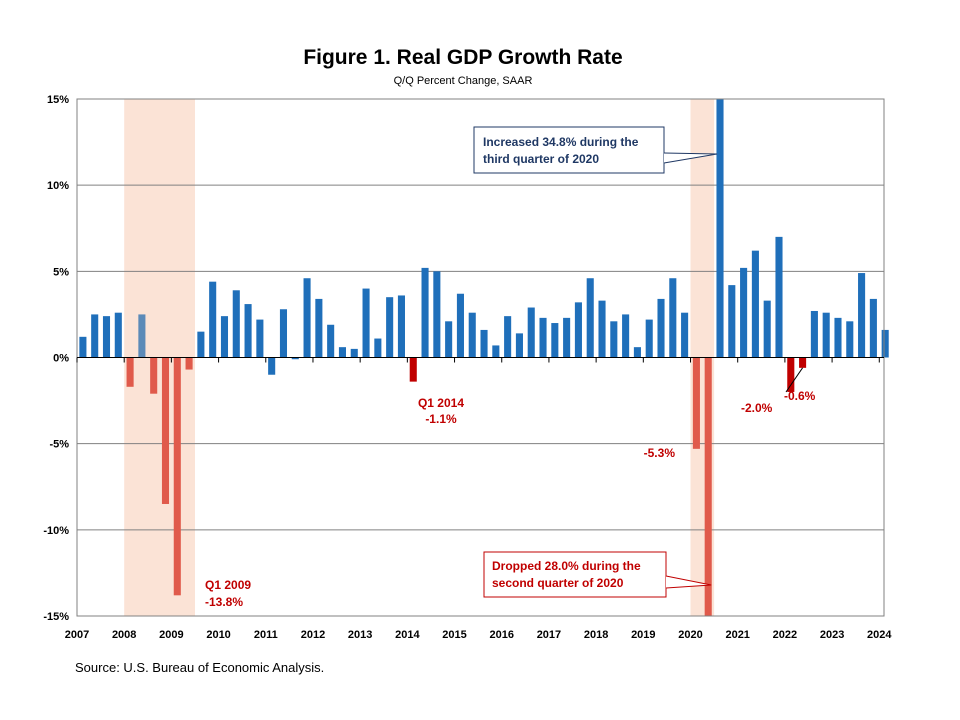 The width and height of the screenshot is (960, 720). What do you see at coordinates (61, 359) in the screenshot?
I see `y-tick-label: 0%` at bounding box center [61, 359].